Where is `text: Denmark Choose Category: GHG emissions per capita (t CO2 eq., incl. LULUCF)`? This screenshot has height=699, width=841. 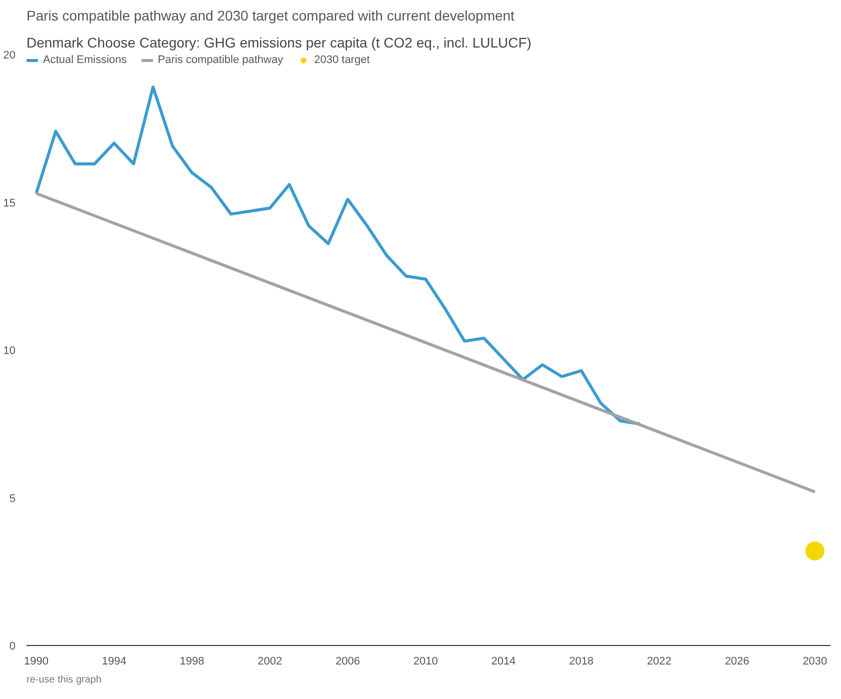 text: Denmark Choose Category: GHG emissions per capita (t CO2 eq., incl. LULUCF) is located at coordinates (279, 42).